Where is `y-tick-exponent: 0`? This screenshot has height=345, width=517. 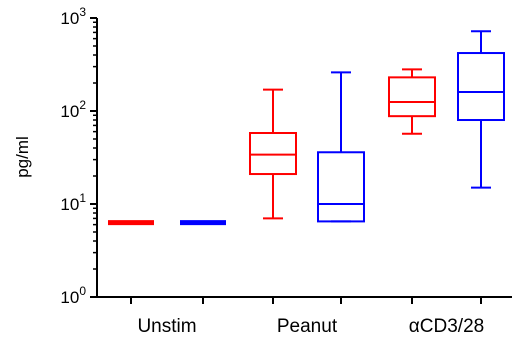
y-tick-exponent: 0 is located at coordinates (82, 291).